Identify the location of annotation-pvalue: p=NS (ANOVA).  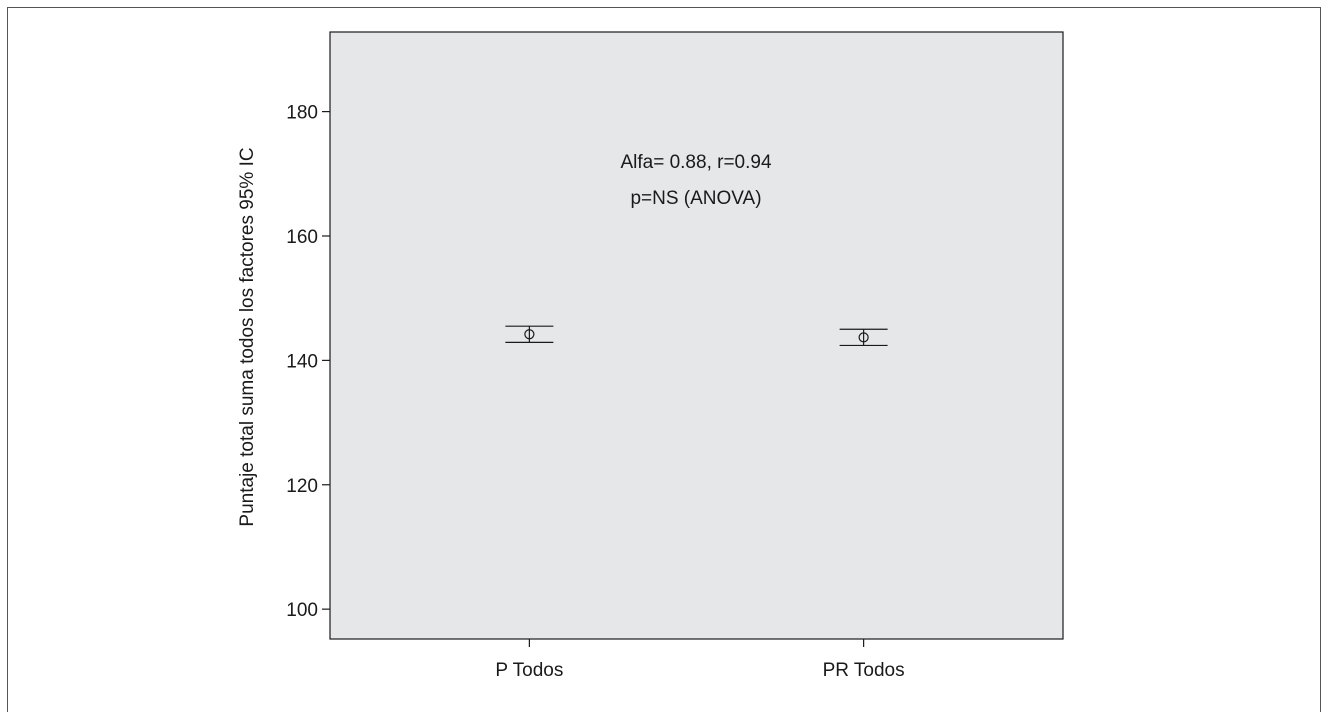
(695, 198).